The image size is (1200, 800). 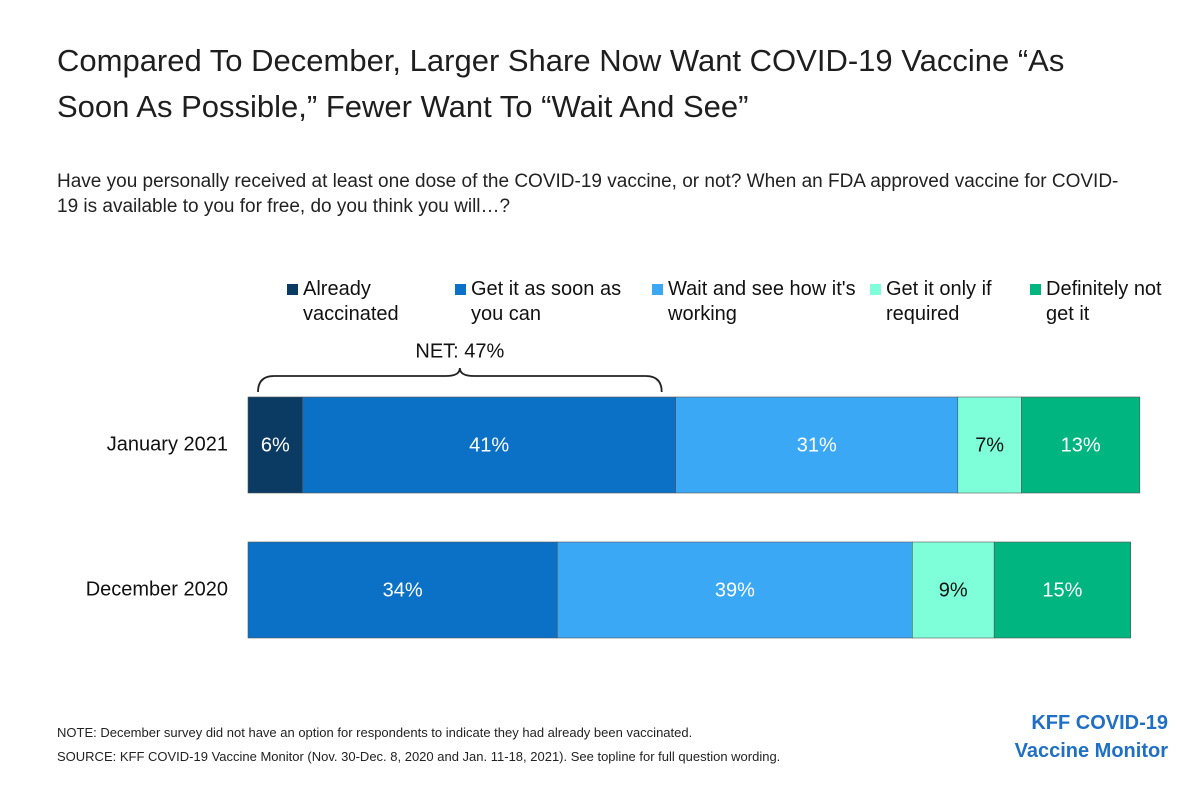 What do you see at coordinates (460, 380) in the screenshot?
I see `brace` at bounding box center [460, 380].